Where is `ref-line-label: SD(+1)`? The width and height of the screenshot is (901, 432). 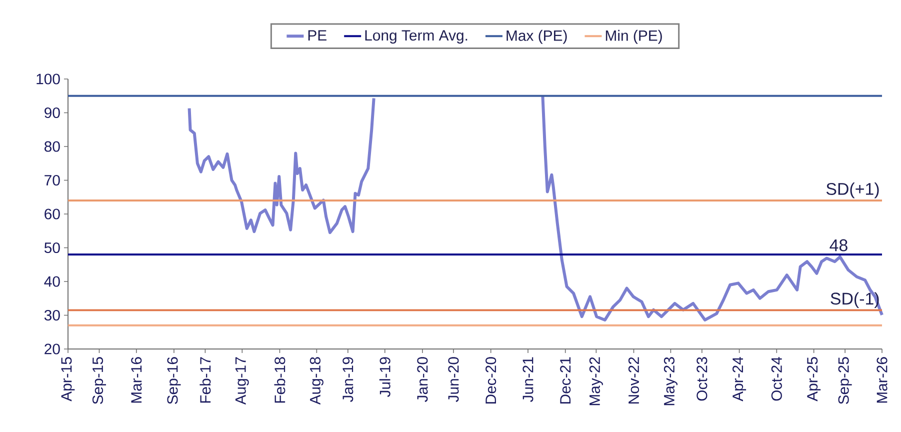
ref-line-label: SD(+1) is located at coordinates (852, 190).